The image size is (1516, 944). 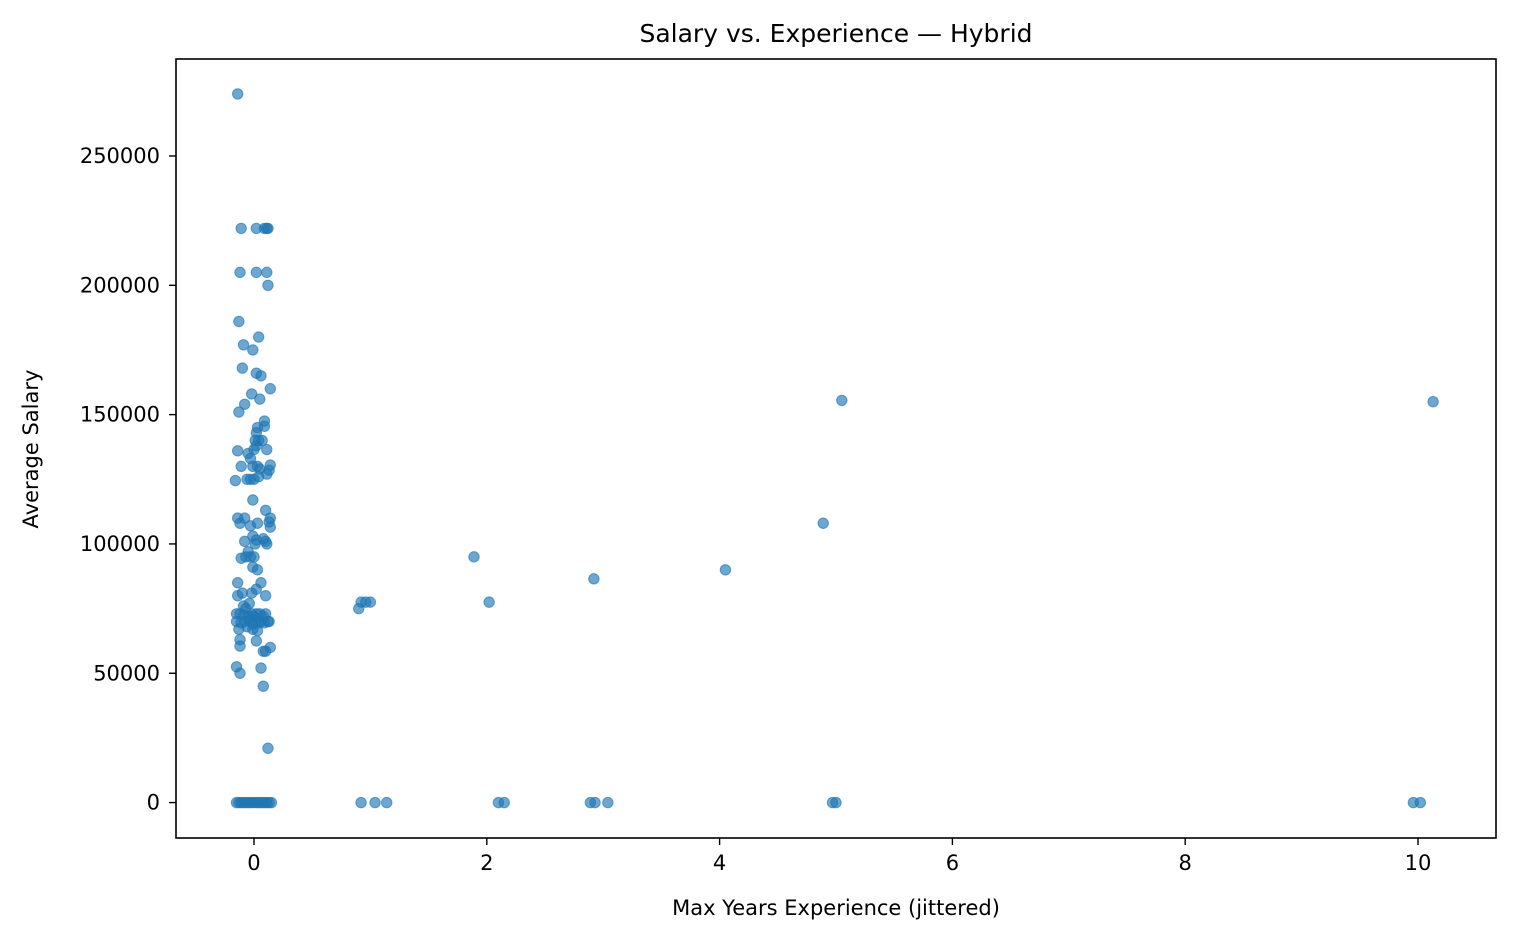 What do you see at coordinates (120, 544) in the screenshot?
I see `y-tick-label: 100000` at bounding box center [120, 544].